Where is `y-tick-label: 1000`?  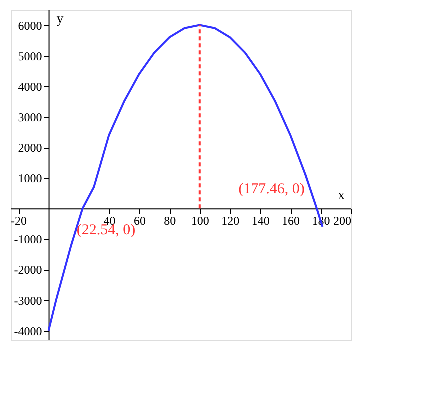
y-tick-label: 1000 is located at coordinates (30, 179).